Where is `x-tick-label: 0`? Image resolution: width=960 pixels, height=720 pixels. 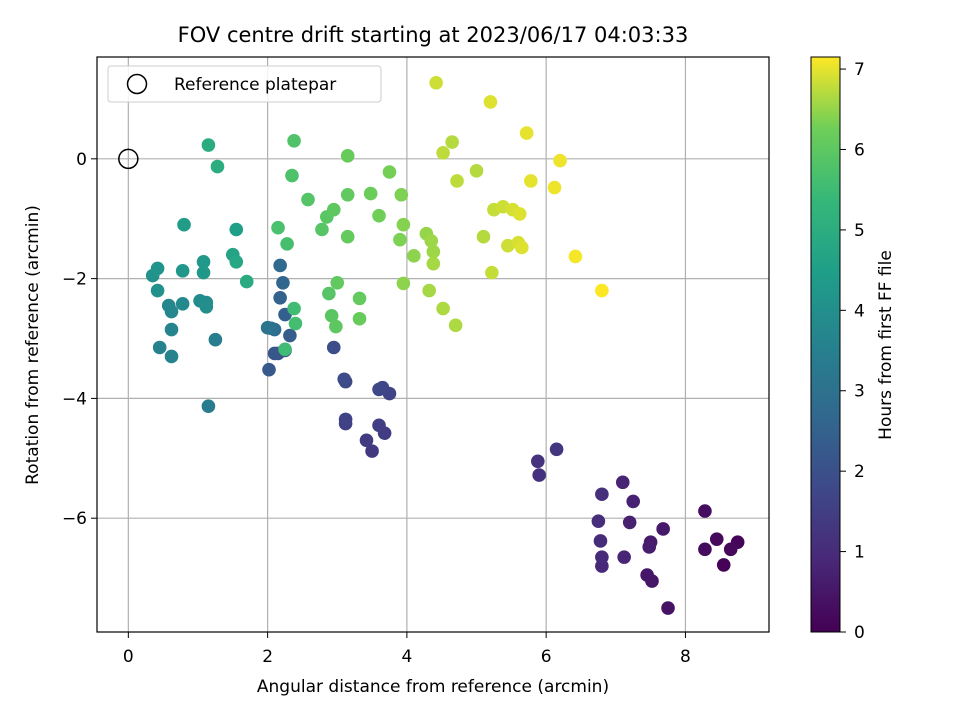
x-tick-label: 0 is located at coordinates (128, 657).